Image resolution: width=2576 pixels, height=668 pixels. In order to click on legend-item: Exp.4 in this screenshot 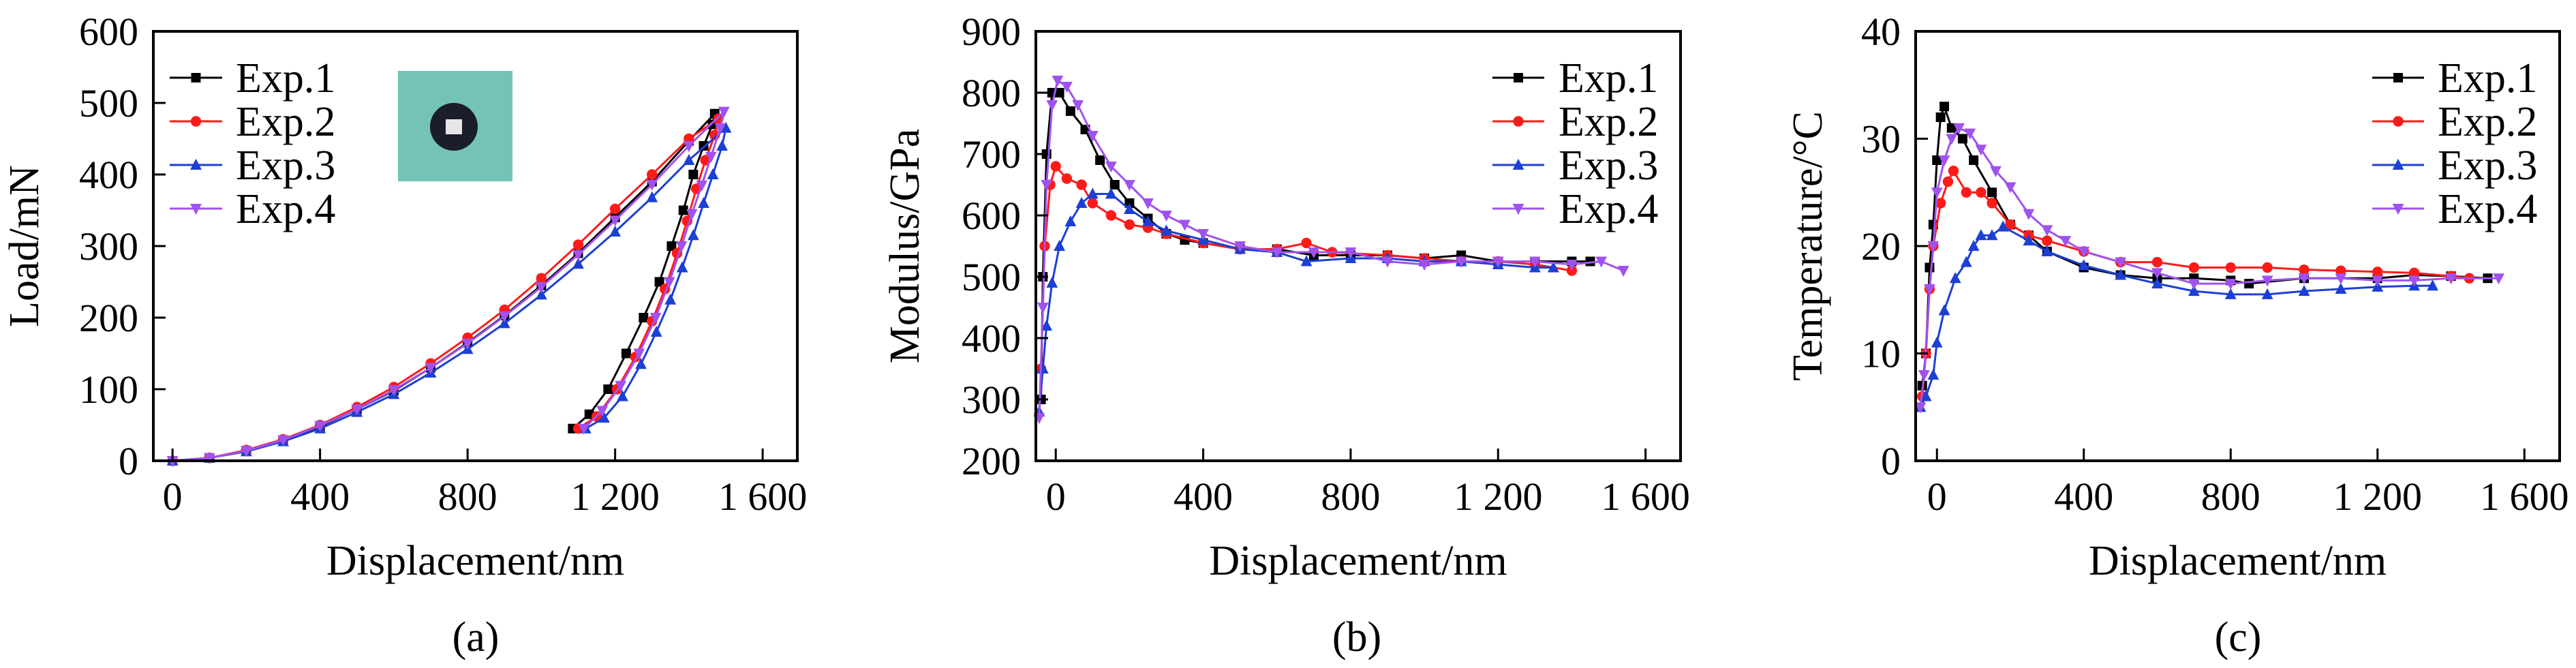, I will do `click(2454, 209)`.